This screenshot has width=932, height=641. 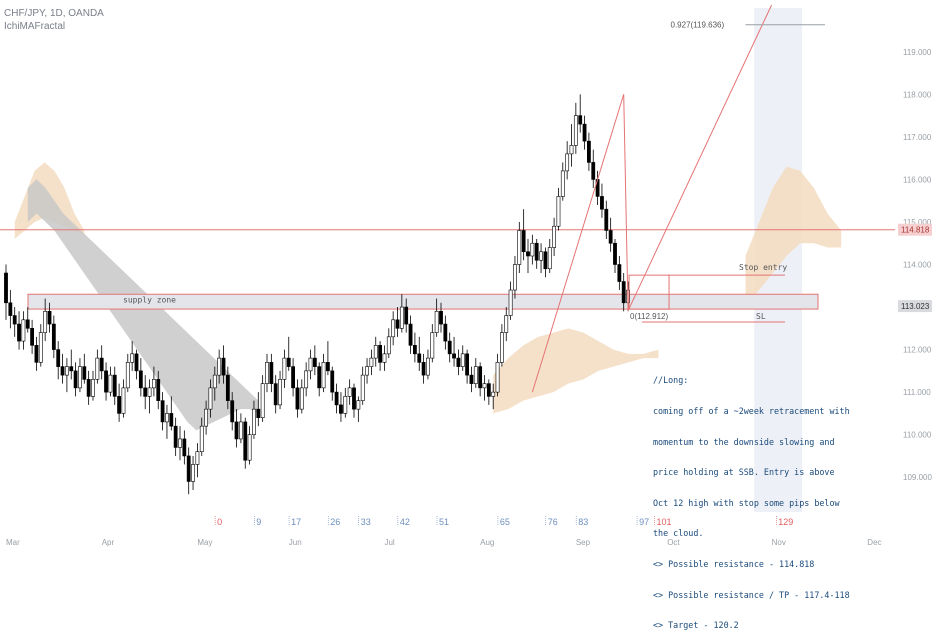 What do you see at coordinates (915, 306) in the screenshot?
I see `price-tag` at bounding box center [915, 306].